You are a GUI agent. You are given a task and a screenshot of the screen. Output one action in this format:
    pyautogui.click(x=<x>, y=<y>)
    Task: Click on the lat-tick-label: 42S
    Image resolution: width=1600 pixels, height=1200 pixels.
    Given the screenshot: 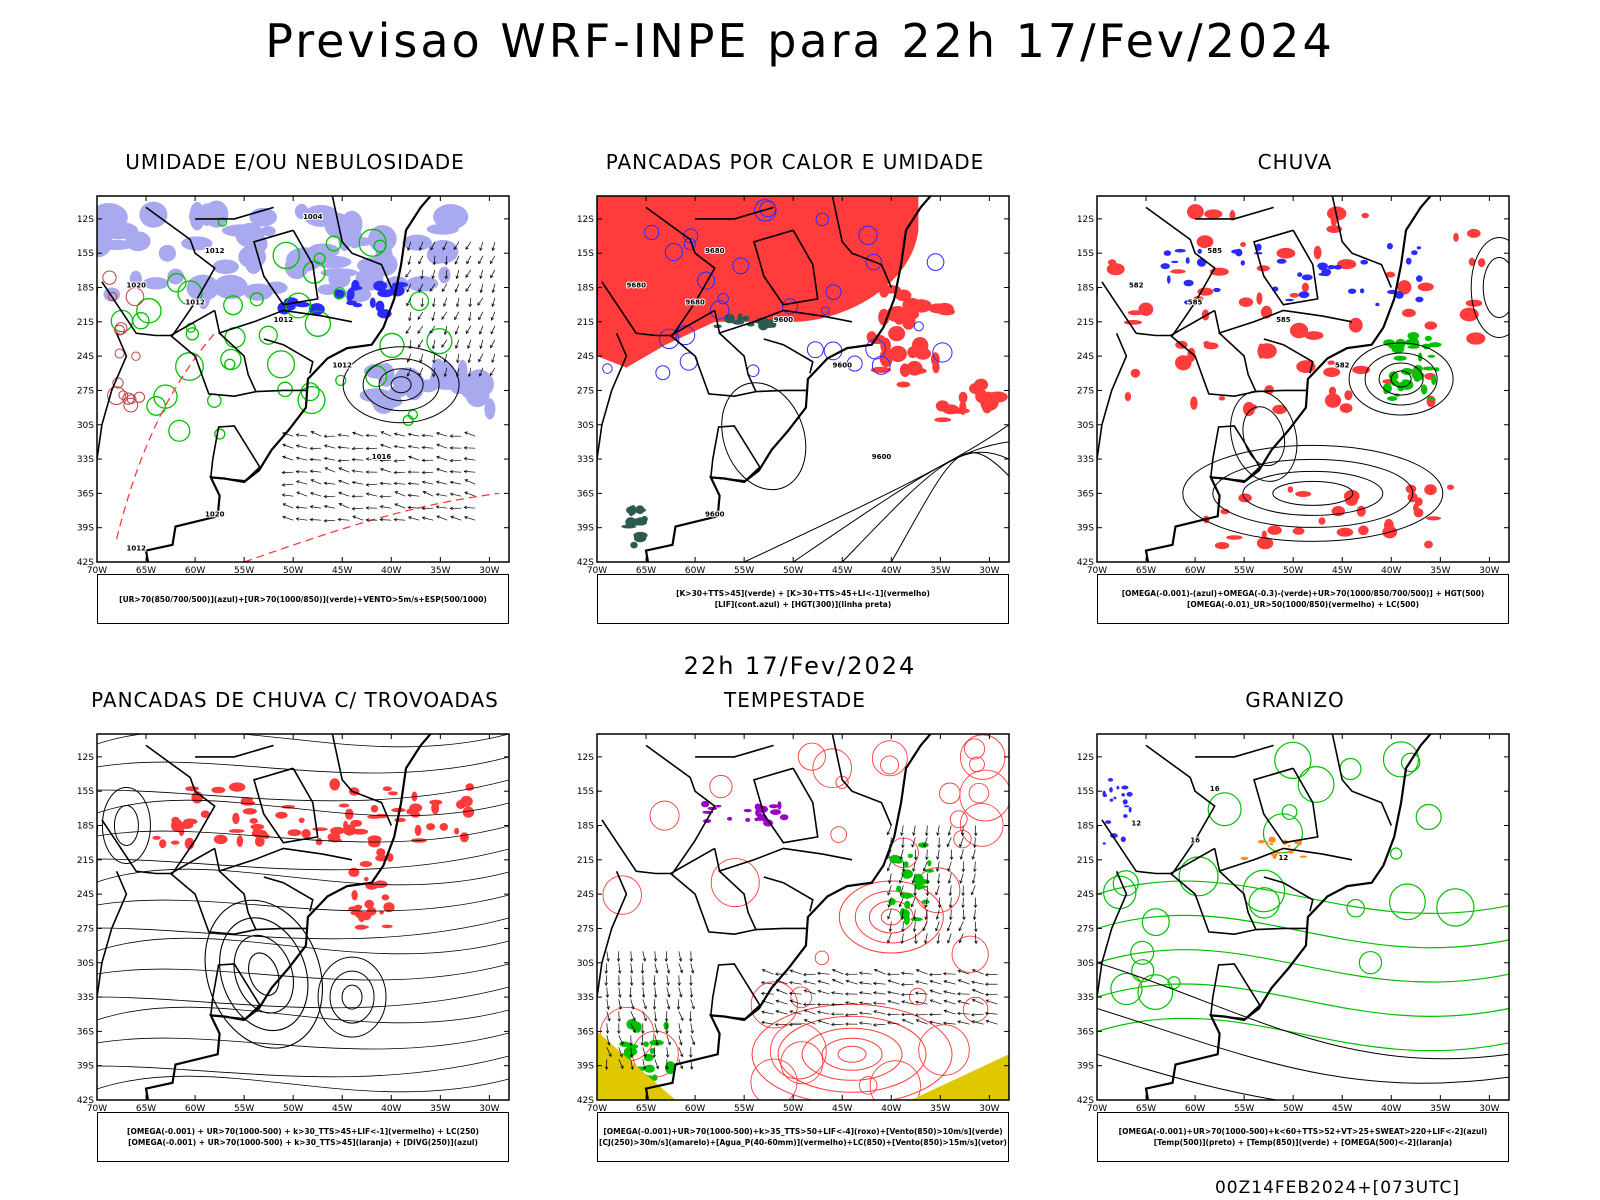 What is the action you would take?
    pyautogui.click(x=85, y=563)
    